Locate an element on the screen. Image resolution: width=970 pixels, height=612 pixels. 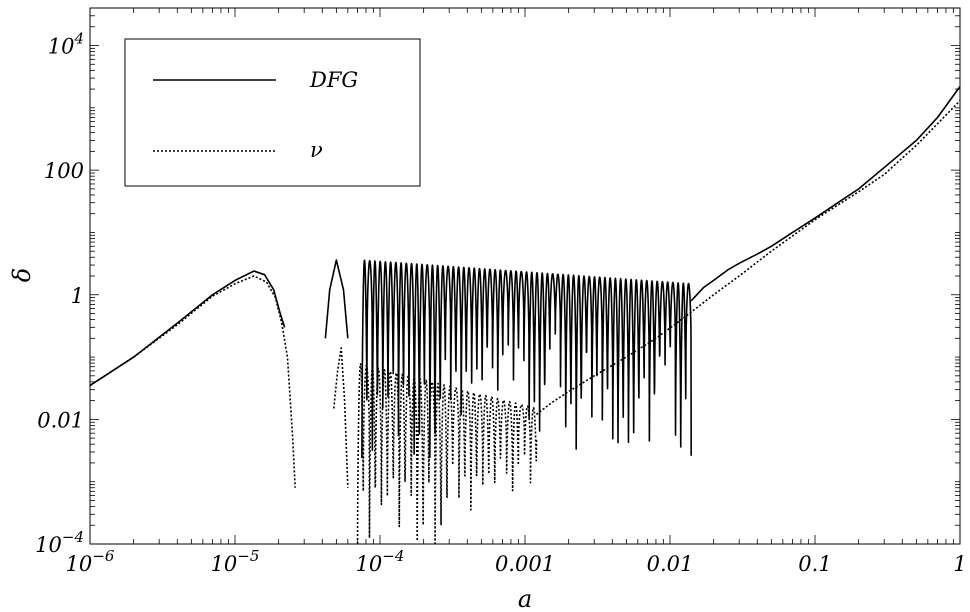
y-tick-label: 10⁻⁴ is located at coordinates (59, 542).